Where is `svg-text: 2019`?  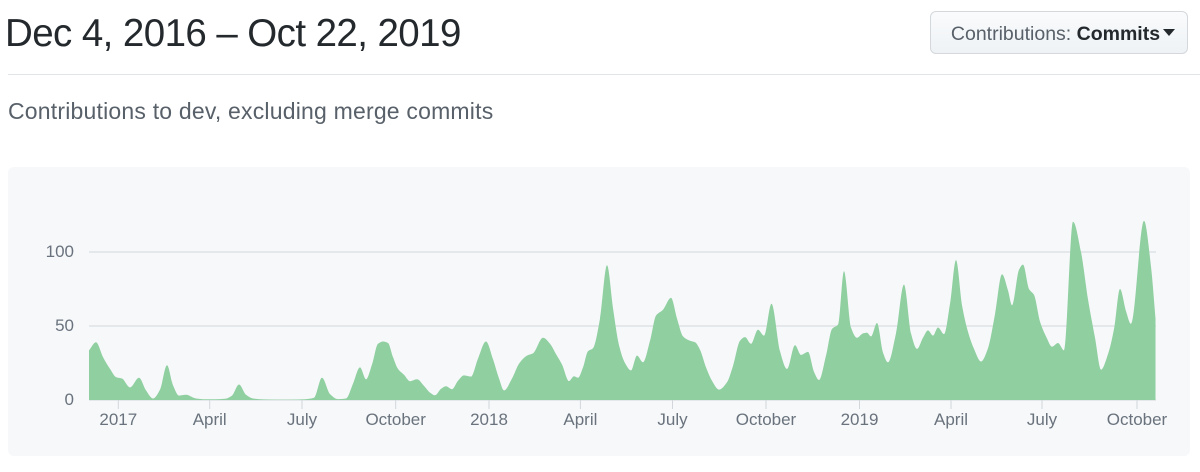 svg-text: 2019 is located at coordinates (860, 419).